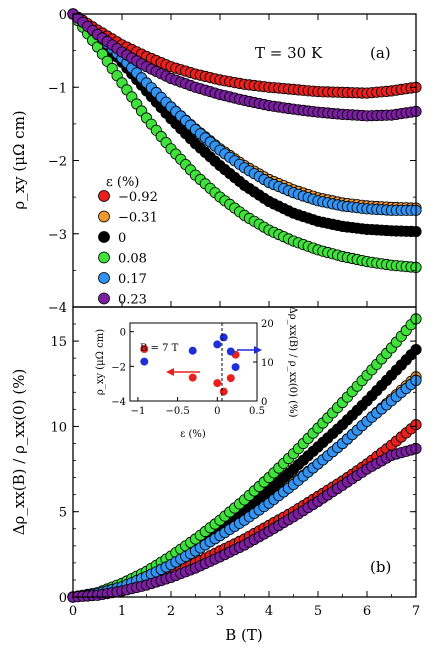 The height and width of the screenshot is (652, 436). What do you see at coordinates (138, 197) in the screenshot?
I see `legend-label: −0.92` at bounding box center [138, 197].